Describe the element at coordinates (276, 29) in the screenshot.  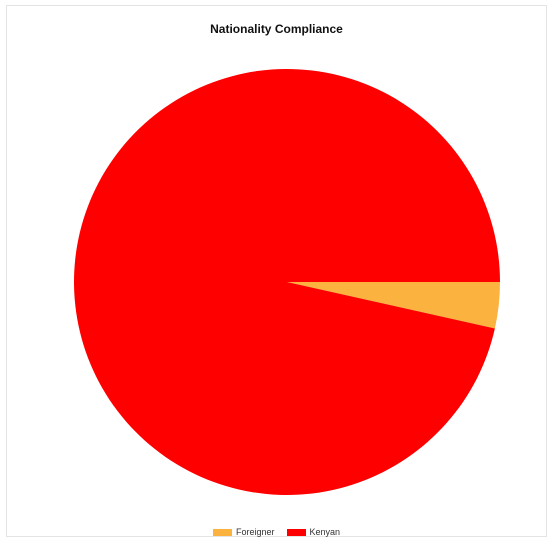
I see `chart-title: Nationality Compliance` at that location.